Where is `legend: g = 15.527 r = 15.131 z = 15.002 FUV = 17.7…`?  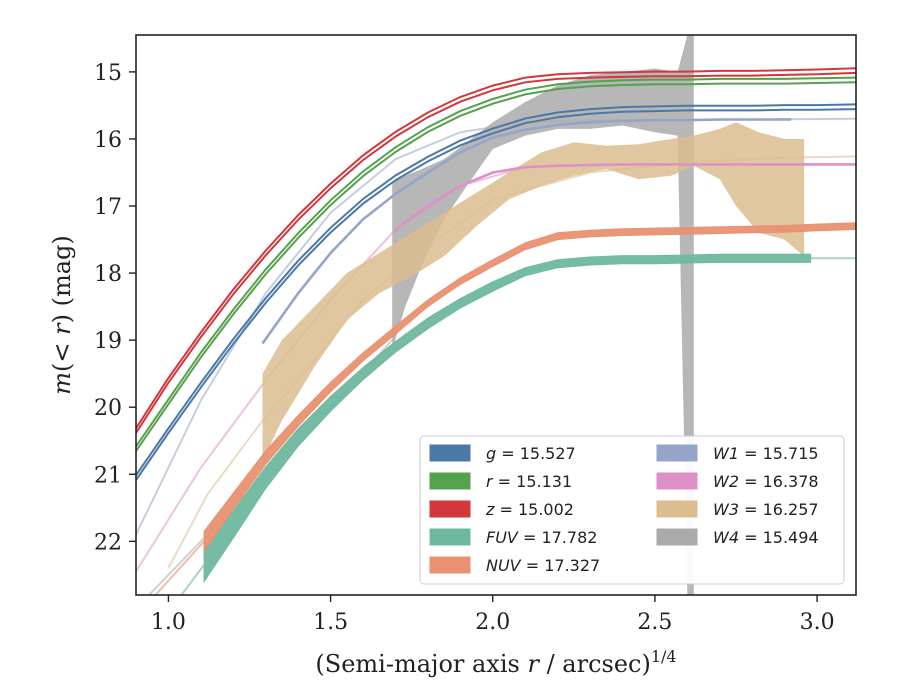
legend: g = 15.527 r = 15.131 z = 15.002 FUV = 17.7… is located at coordinates (632, 510).